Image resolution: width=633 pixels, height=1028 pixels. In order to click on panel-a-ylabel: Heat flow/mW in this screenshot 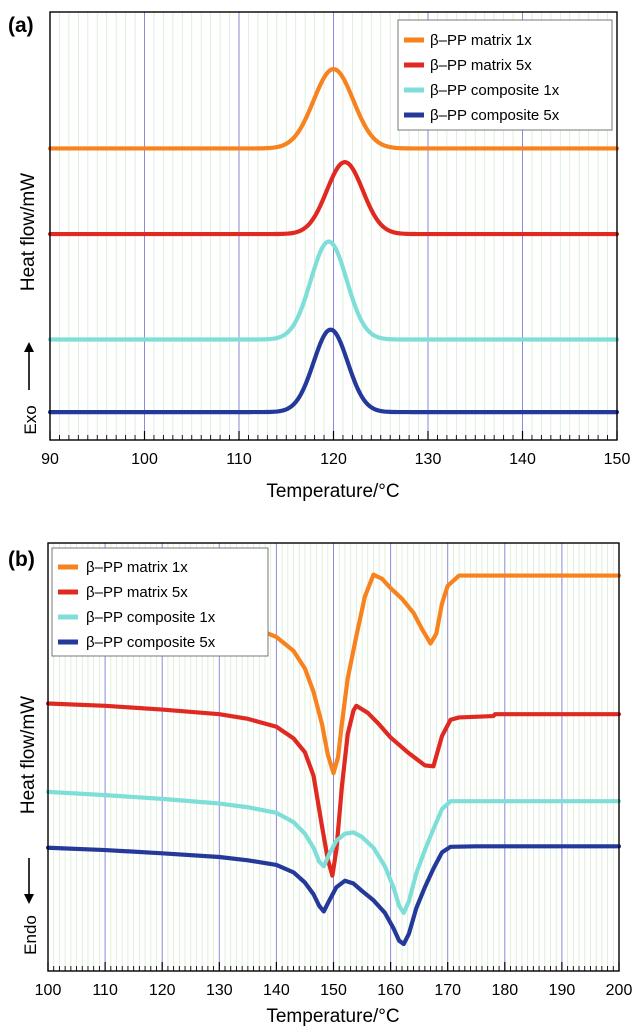, I will do `click(28, 232)`.